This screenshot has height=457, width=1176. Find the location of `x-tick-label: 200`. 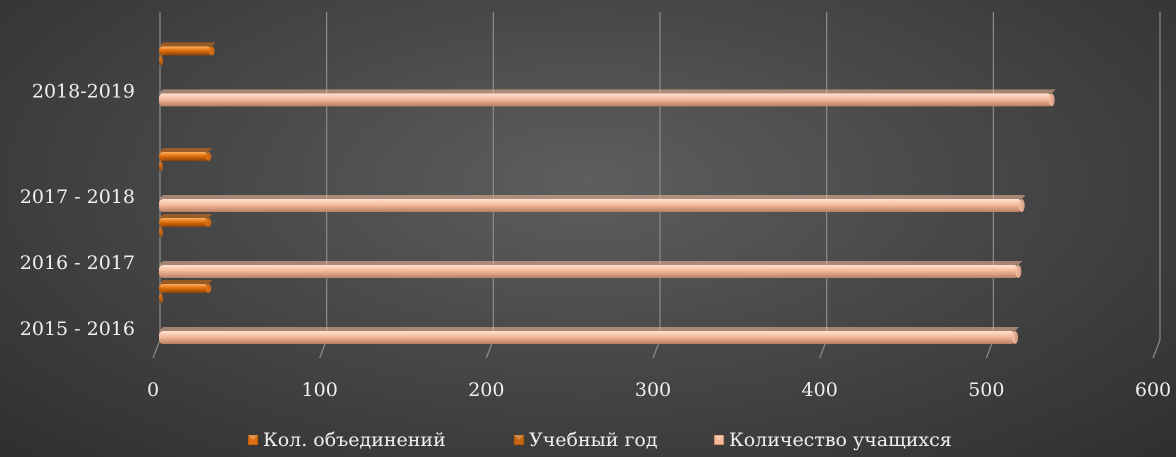

x-tick-label: 200 is located at coordinates (486, 390).